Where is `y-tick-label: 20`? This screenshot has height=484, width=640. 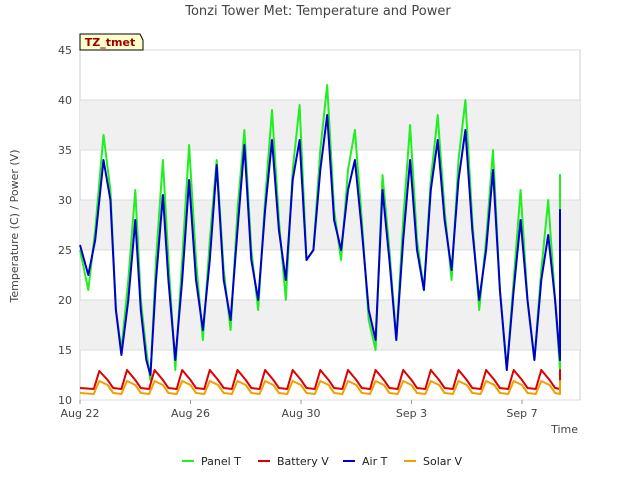
y-tick-label: 20 is located at coordinates (65, 300).